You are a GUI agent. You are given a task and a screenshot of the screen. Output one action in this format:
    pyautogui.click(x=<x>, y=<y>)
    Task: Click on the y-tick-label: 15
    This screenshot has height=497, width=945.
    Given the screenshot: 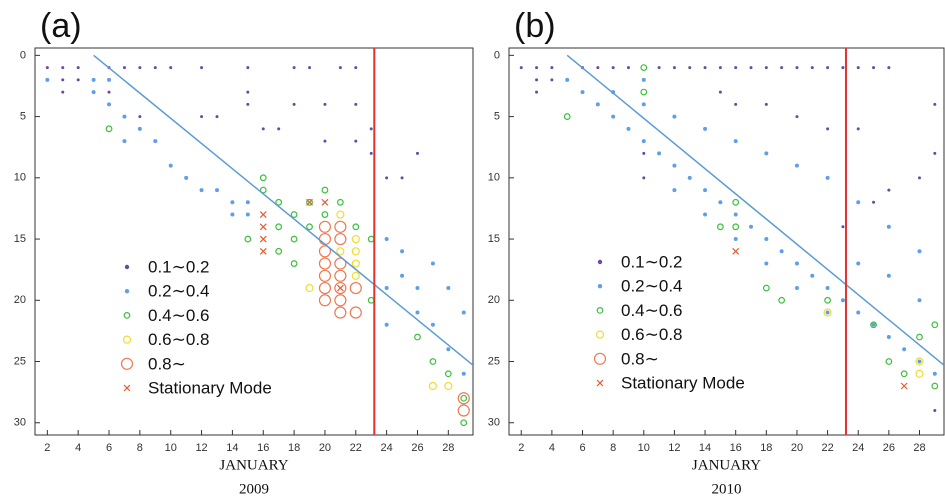 What is the action you would take?
    pyautogui.click(x=20, y=239)
    